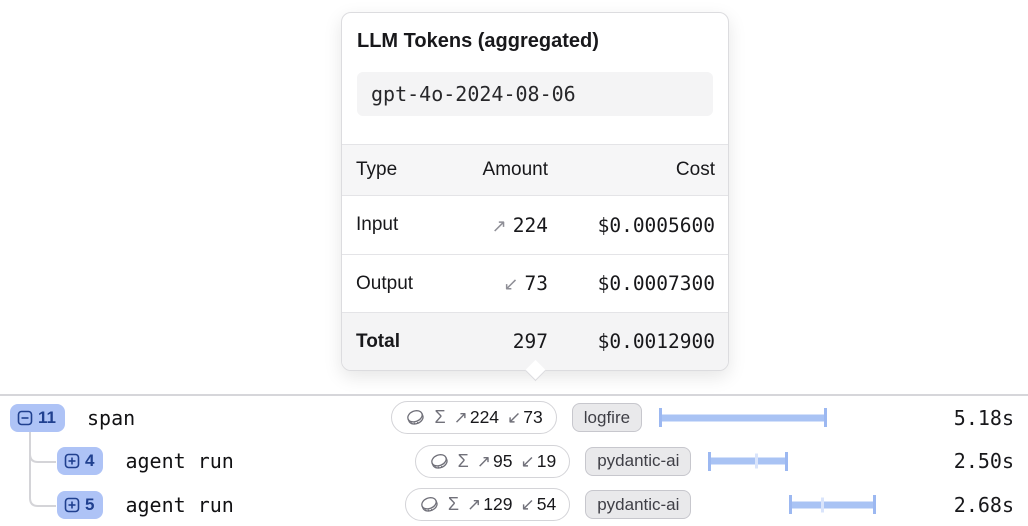 This screenshot has width=1028, height=526. I want to click on token-row-output: Output ↙ 73 $0.0007300, so click(535, 283).